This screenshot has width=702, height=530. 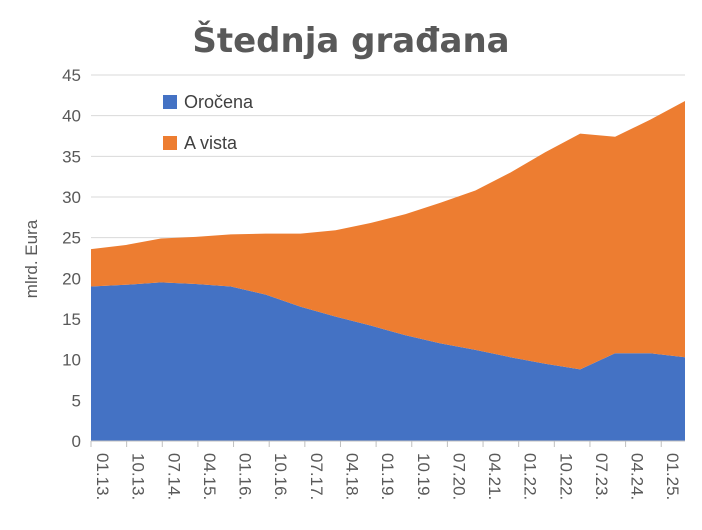 What do you see at coordinates (71, 278) in the screenshot?
I see `y-tick-label: 20` at bounding box center [71, 278].